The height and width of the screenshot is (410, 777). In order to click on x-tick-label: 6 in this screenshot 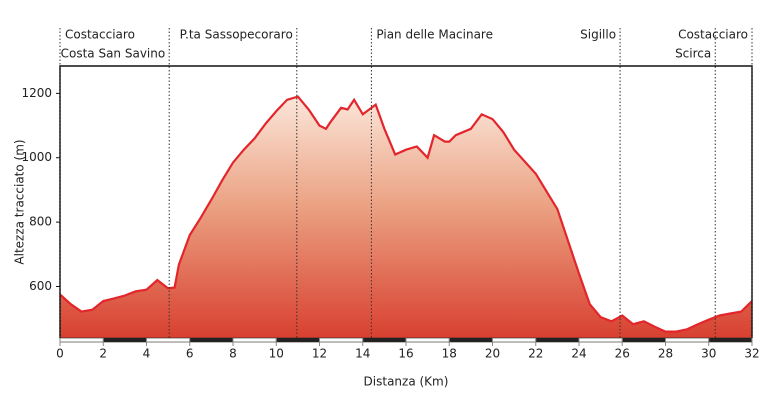, I will do `click(190, 354)`.